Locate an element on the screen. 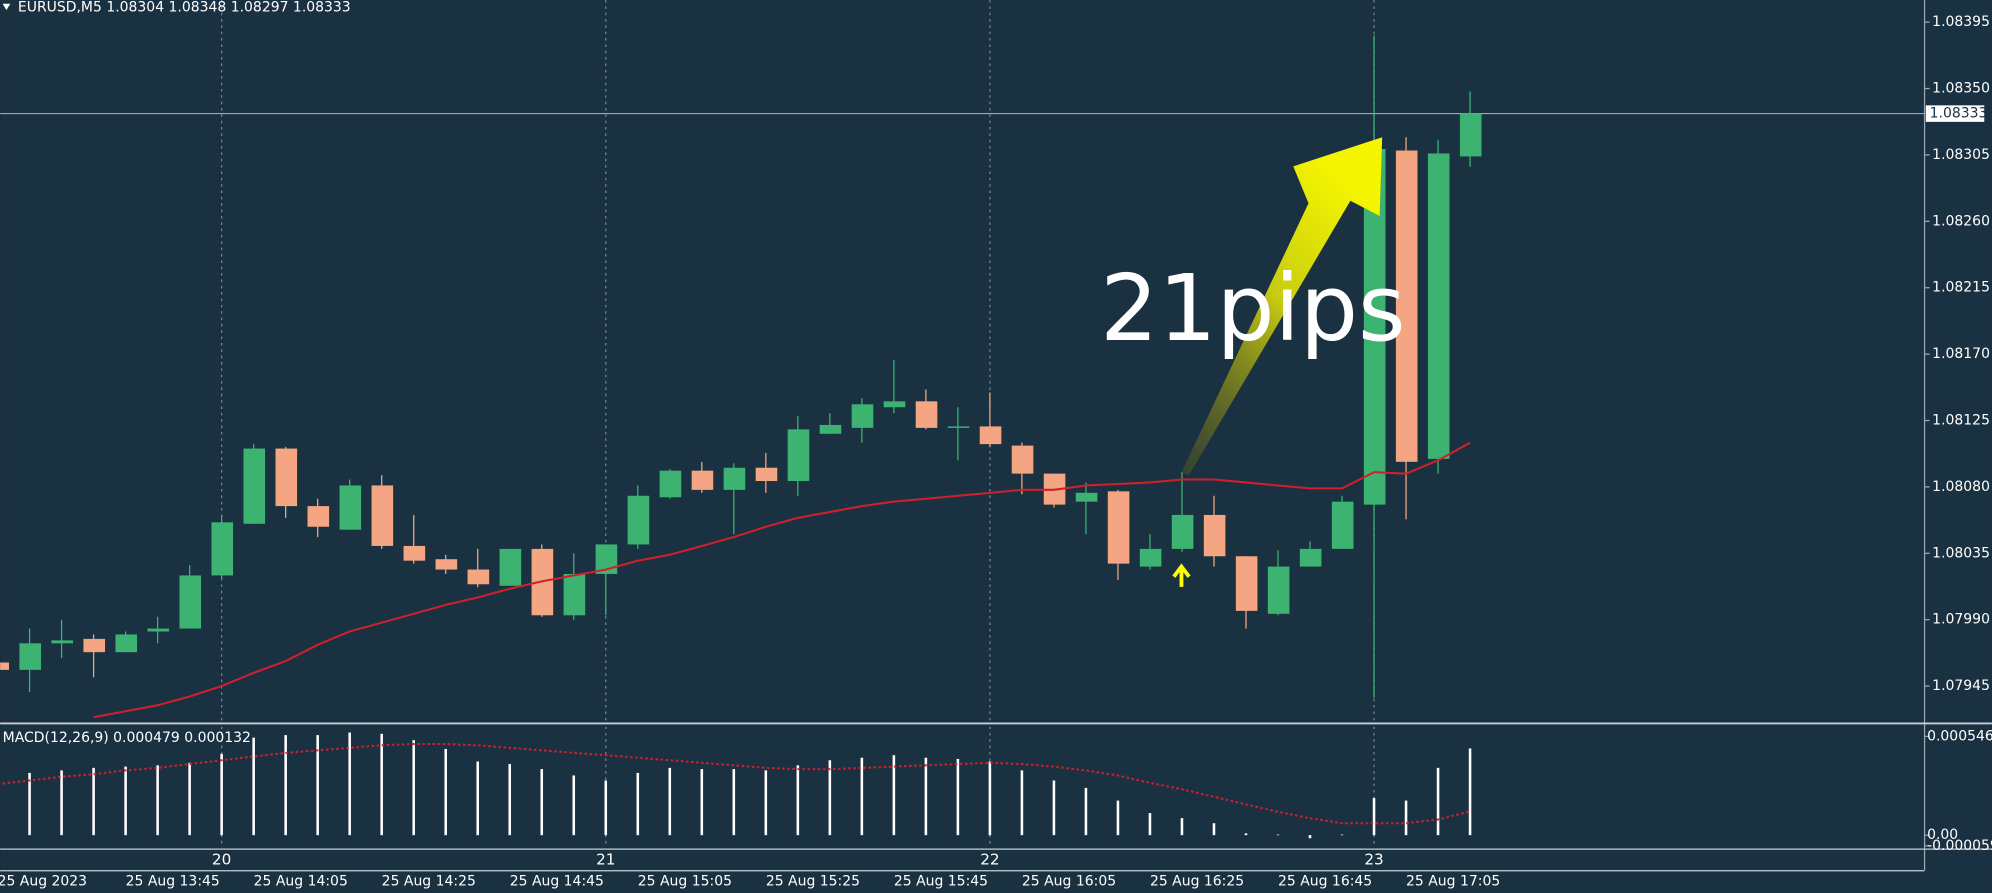 Image resolution: width=1992 pixels, height=893 pixels. y-tick-label: 1.07945 is located at coordinates (1961, 686).